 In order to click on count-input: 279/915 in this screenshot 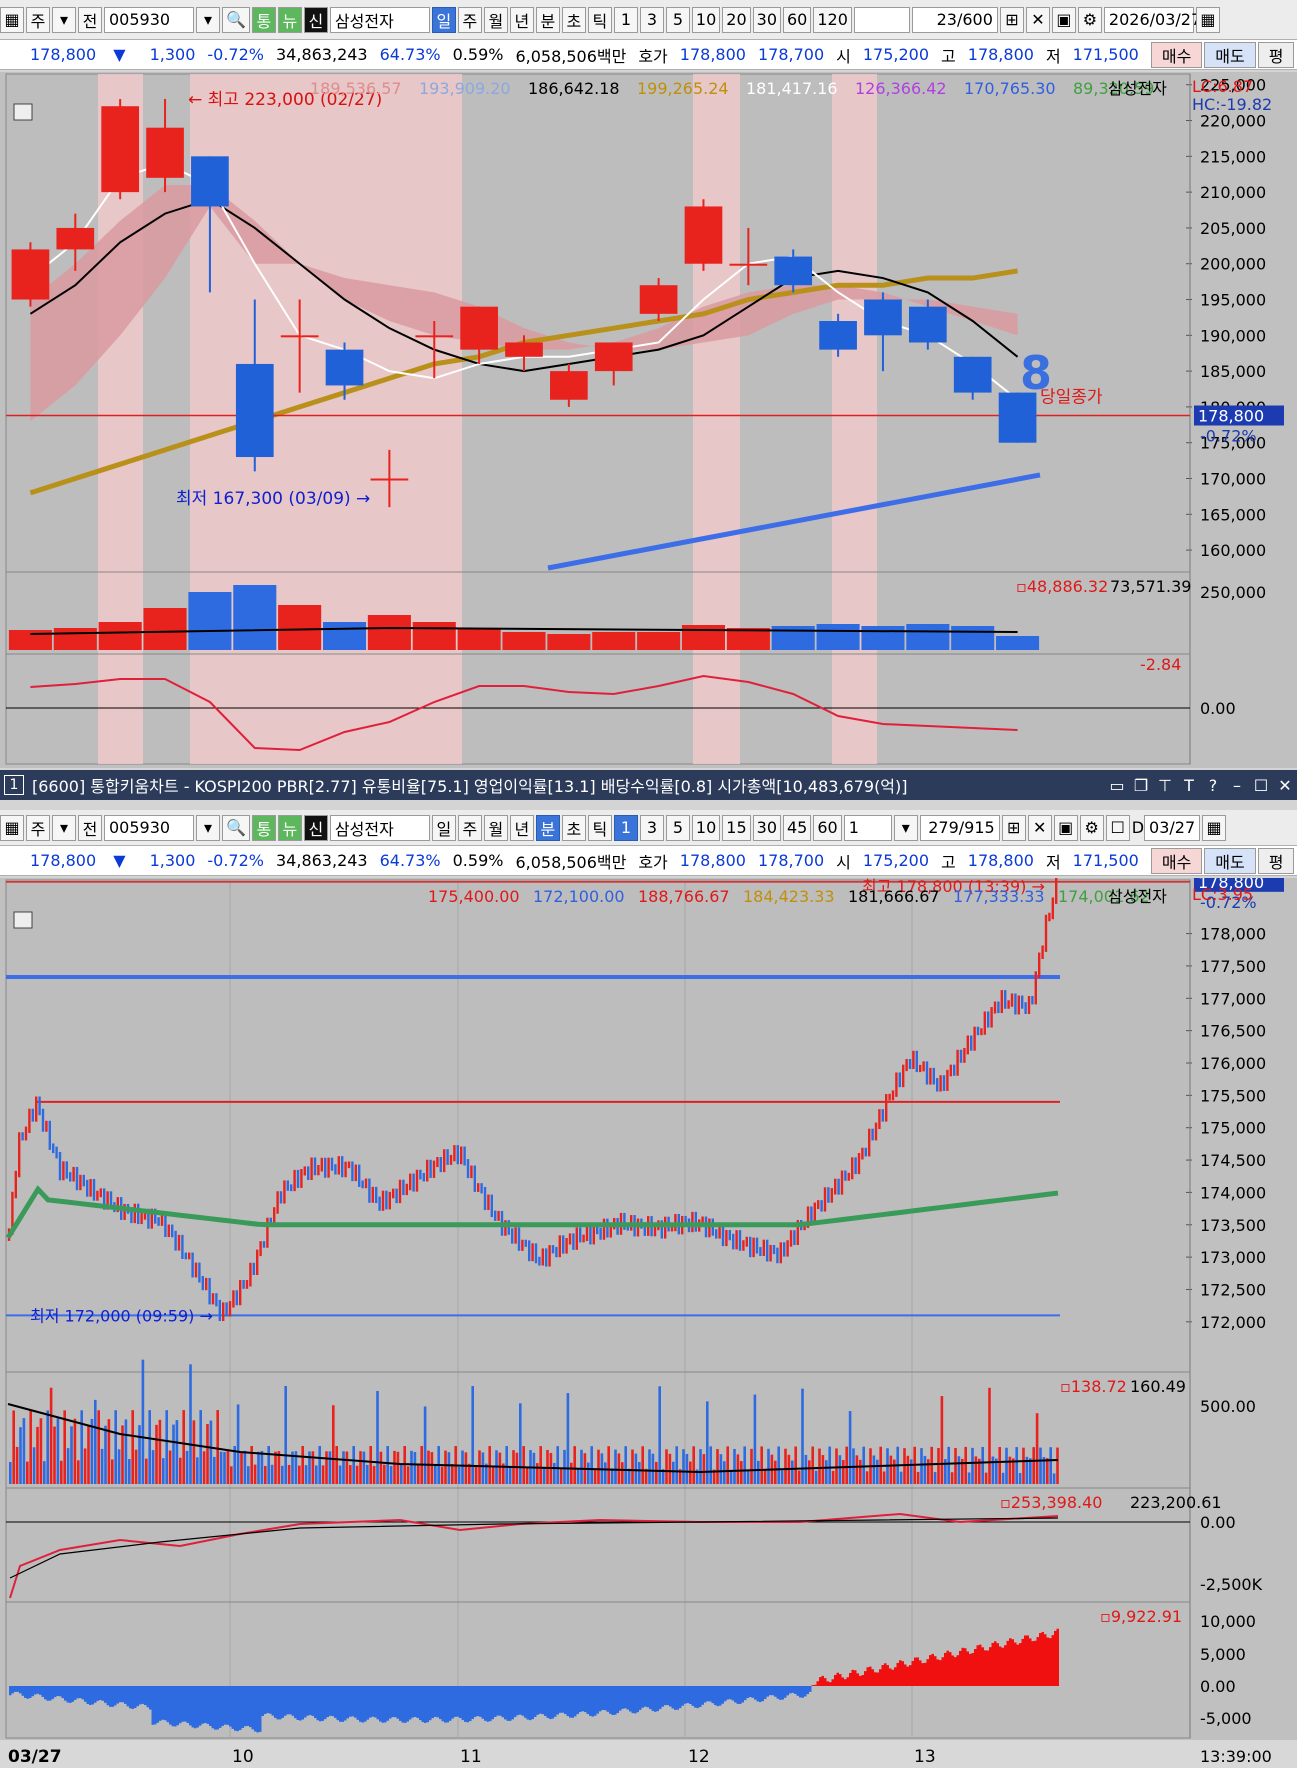, I will do `click(959, 827)`.